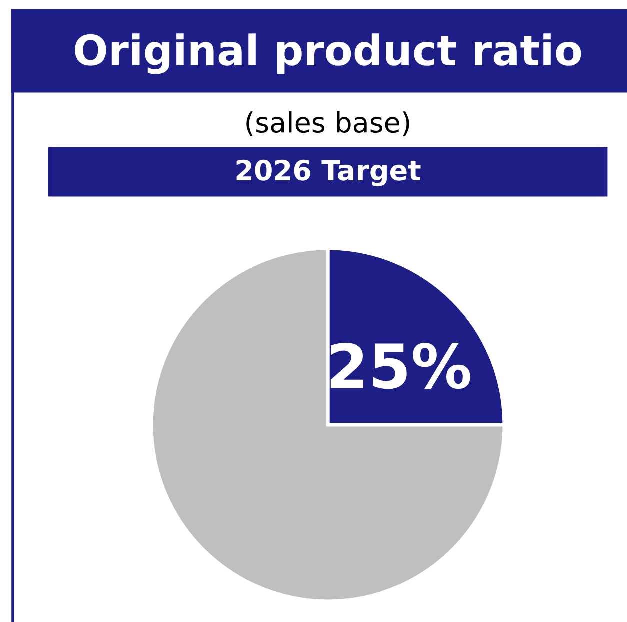 The image size is (627, 622). What do you see at coordinates (328, 173) in the screenshot?
I see `text: 2026 Target` at bounding box center [328, 173].